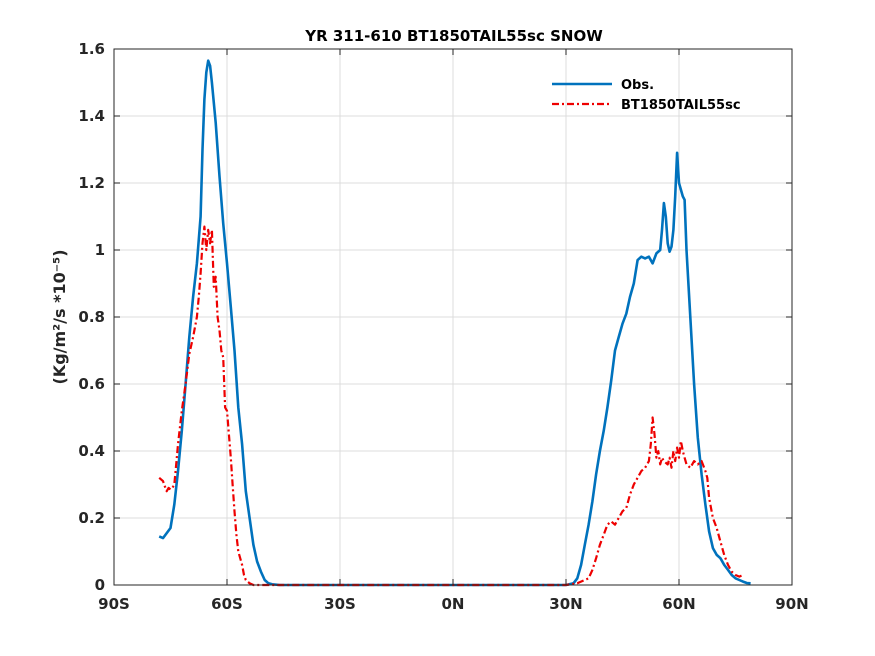 Image resolution: width=875 pixels, height=656 pixels. I want to click on x-tick-labels: 90S 60S 30S 0N 30N 60N 90N, so click(453, 604).